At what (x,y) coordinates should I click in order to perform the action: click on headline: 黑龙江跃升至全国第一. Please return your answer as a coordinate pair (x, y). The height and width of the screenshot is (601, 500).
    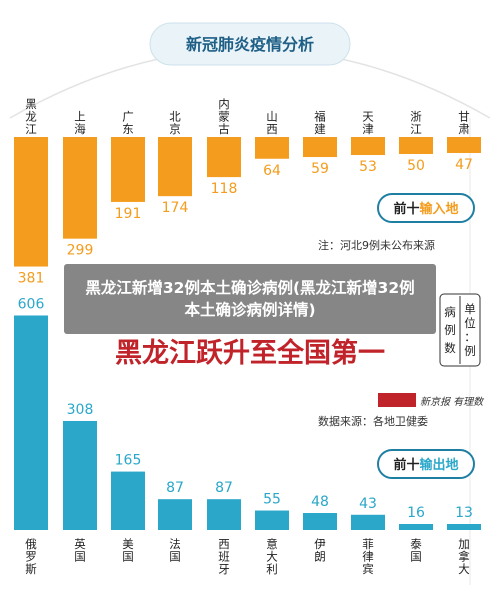
    Looking at the image, I should click on (250, 353).